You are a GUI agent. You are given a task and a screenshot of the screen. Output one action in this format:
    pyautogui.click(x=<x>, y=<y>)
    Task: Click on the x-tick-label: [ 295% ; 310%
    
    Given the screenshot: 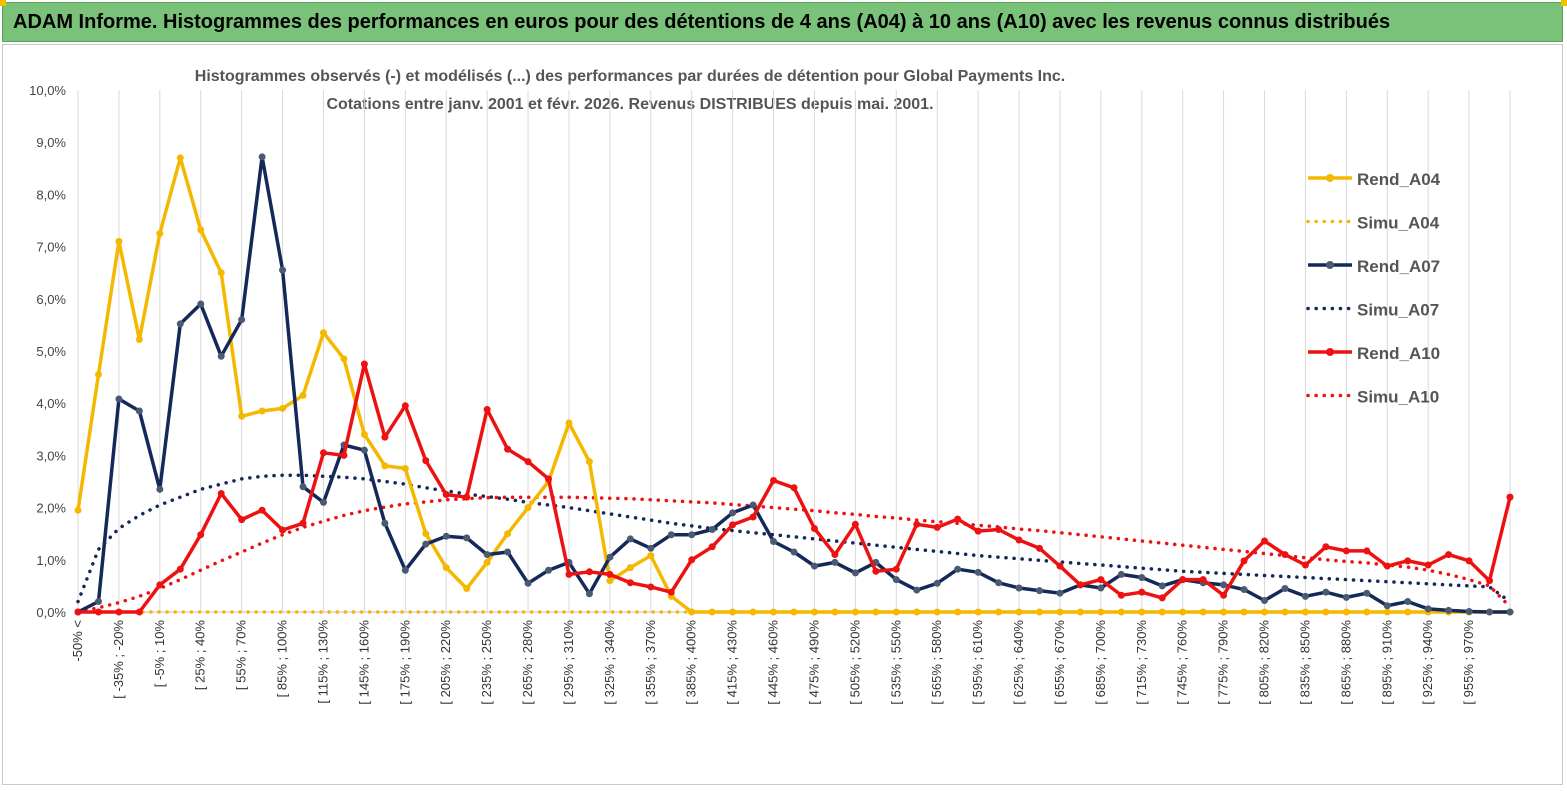 What is the action you would take?
    pyautogui.click(x=568, y=662)
    